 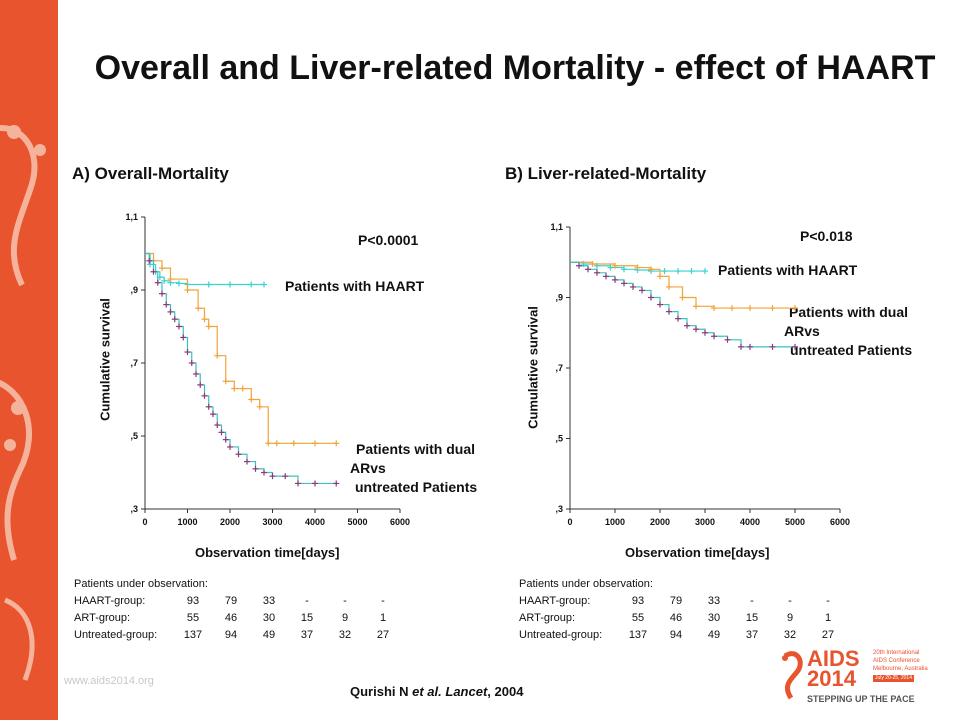 I want to click on chart-a-pvalue: P<0.0001, so click(x=388, y=240).